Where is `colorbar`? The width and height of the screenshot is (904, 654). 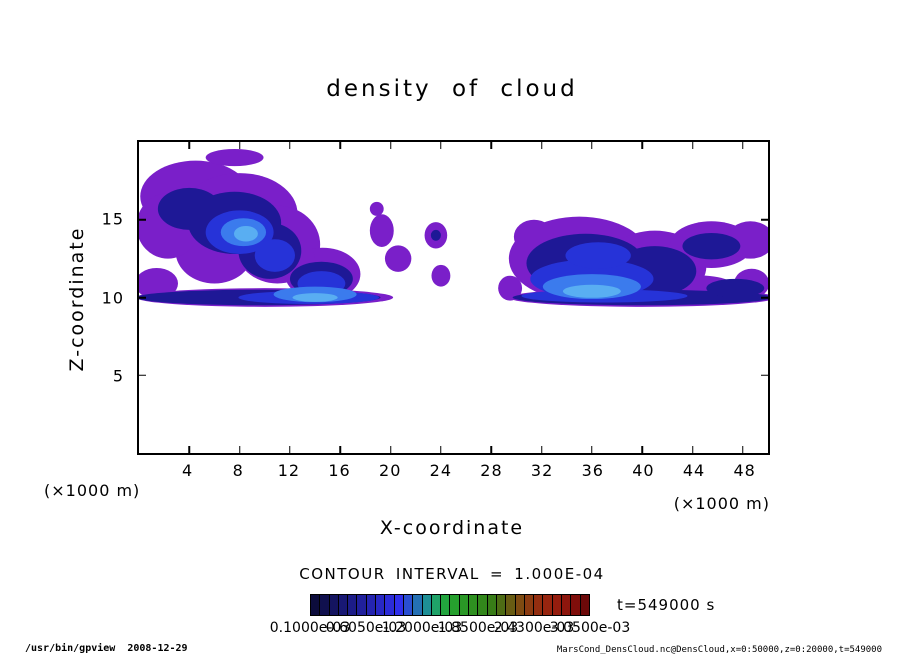 colorbar is located at coordinates (450, 605).